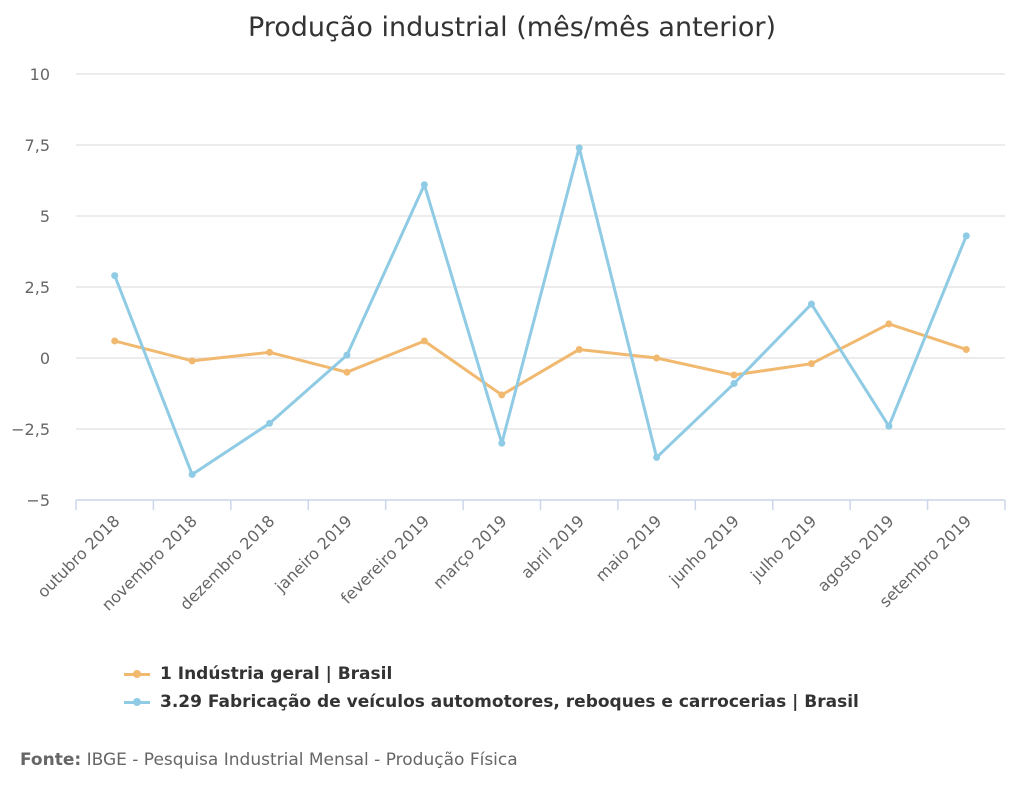 The width and height of the screenshot is (1024, 798). I want to click on y-tick-label: −2,5, so click(30, 429).